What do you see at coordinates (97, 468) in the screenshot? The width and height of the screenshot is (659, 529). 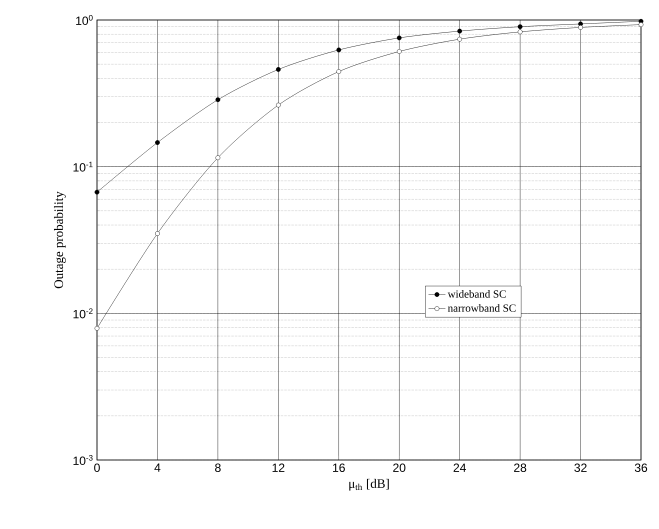 I see `x-tick-label: 0` at bounding box center [97, 468].